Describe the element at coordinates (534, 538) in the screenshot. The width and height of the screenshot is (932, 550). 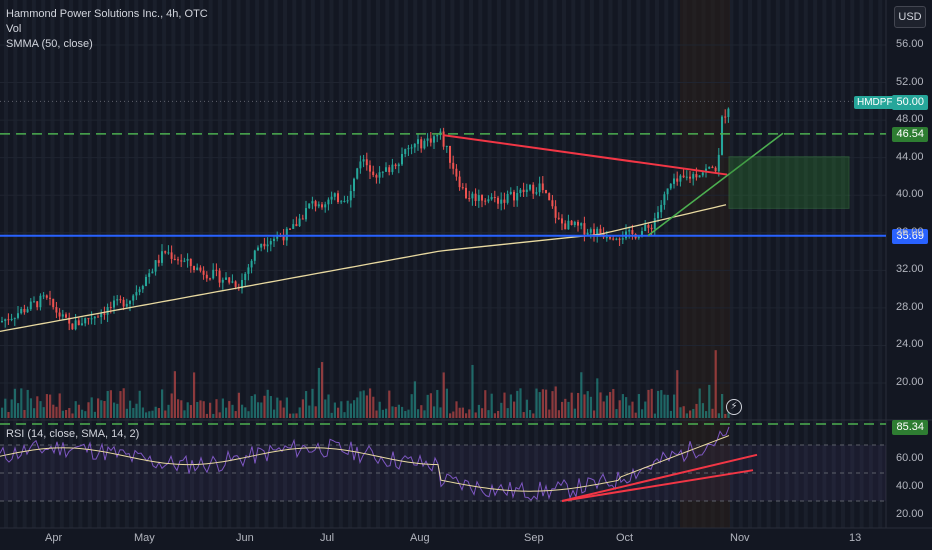
I see `time-tick-label: Sep` at that location.